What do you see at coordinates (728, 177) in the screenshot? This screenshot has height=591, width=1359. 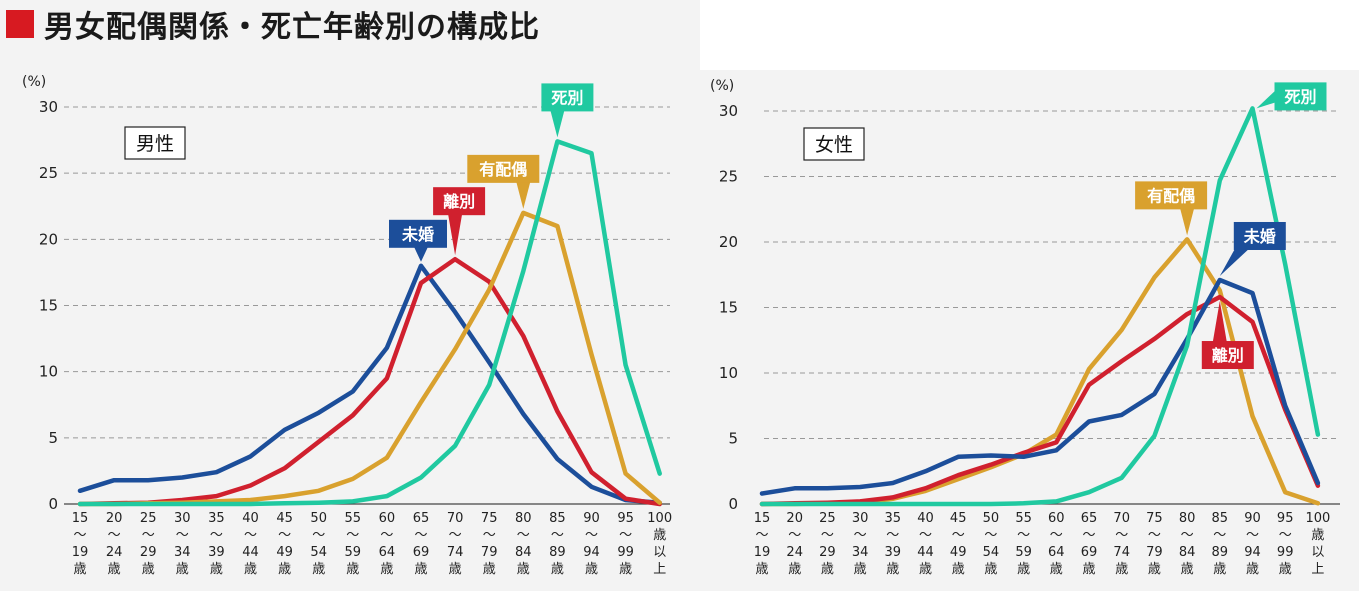 I see `y-tick-label: 25` at bounding box center [728, 177].